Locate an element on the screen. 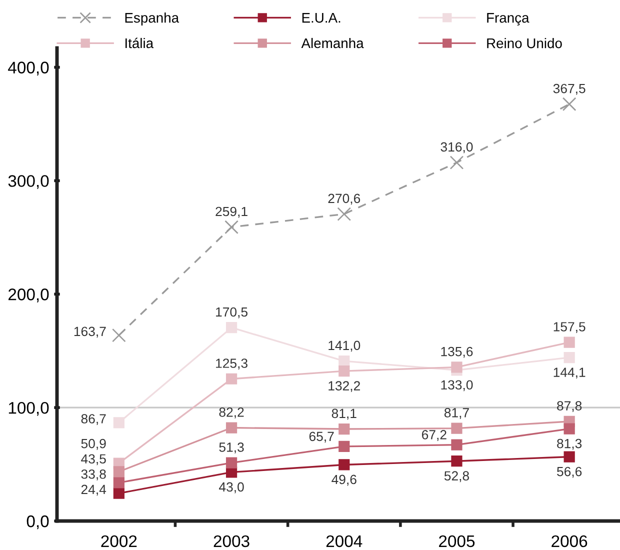 This screenshot has height=550, width=620. y-tick-label: 400,0 is located at coordinates (28, 69).